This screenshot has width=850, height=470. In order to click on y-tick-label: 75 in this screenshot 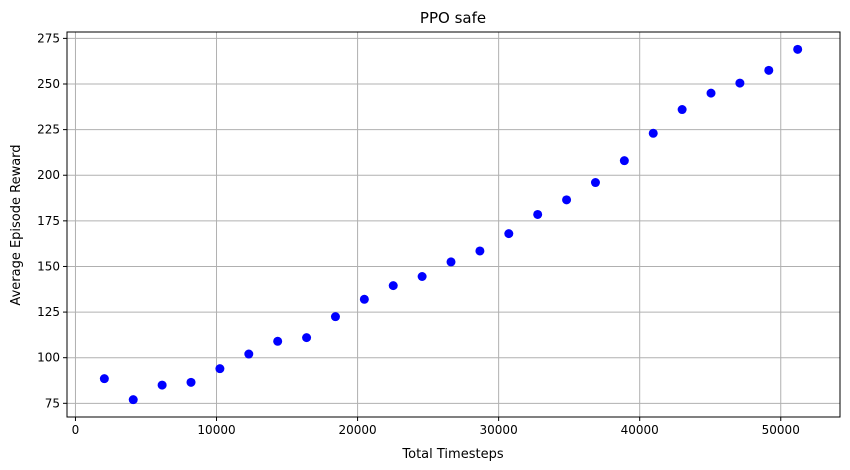, I will do `click(52, 403)`.